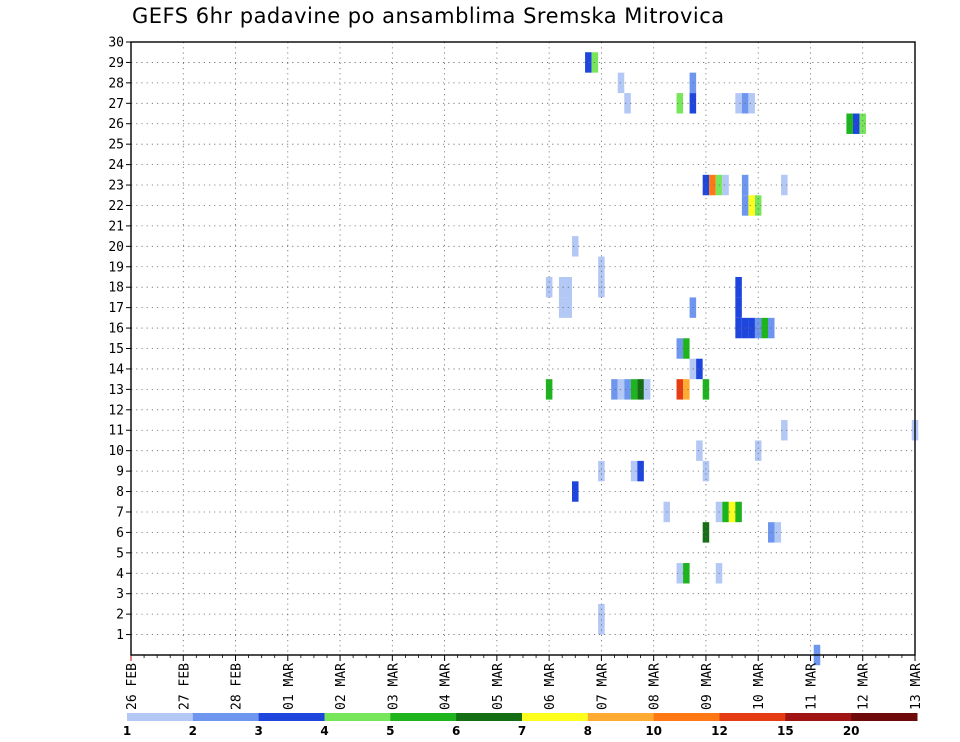 The height and width of the screenshot is (742, 960). What do you see at coordinates (116, 431) in the screenshot?
I see `y-tick-label: 11` at bounding box center [116, 431].